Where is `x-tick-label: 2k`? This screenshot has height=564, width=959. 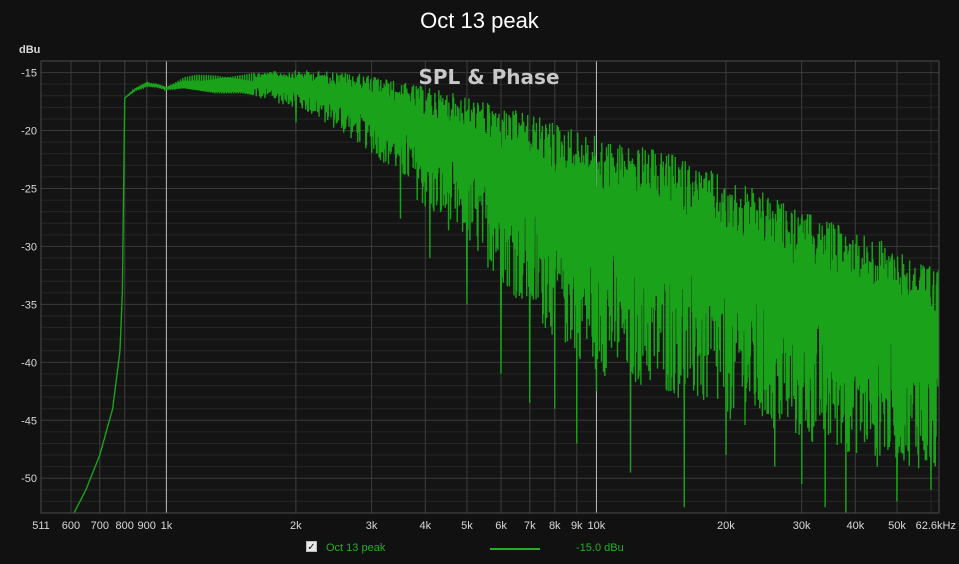
x-tick-label: 2k is located at coordinates (296, 526).